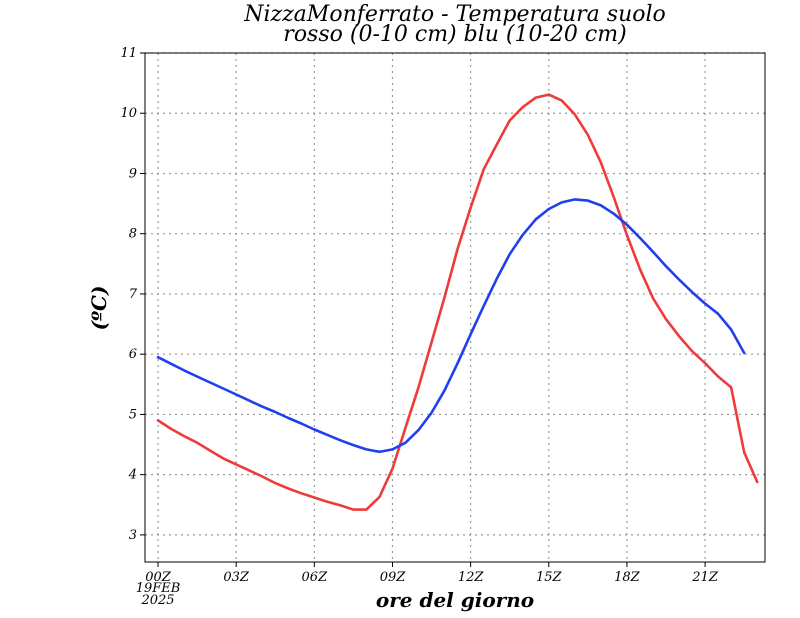 This screenshot has width=800, height=618. I want to click on date-day-month: 19FEB, so click(158, 588).